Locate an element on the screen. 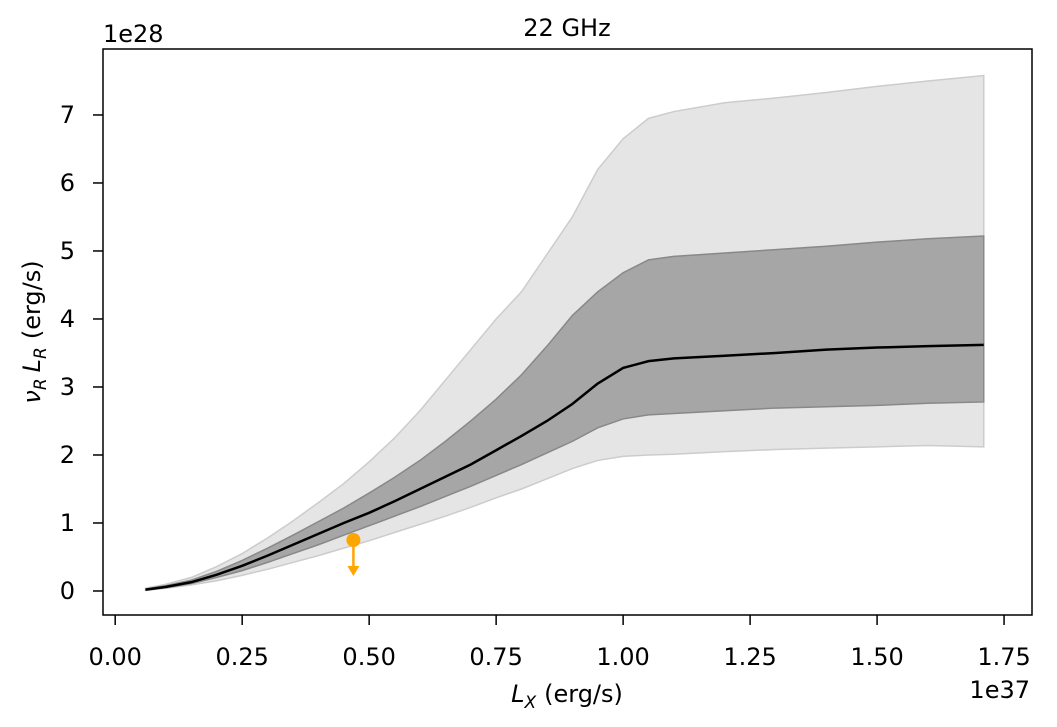  x-tick-label: 1.25 is located at coordinates (749, 657).